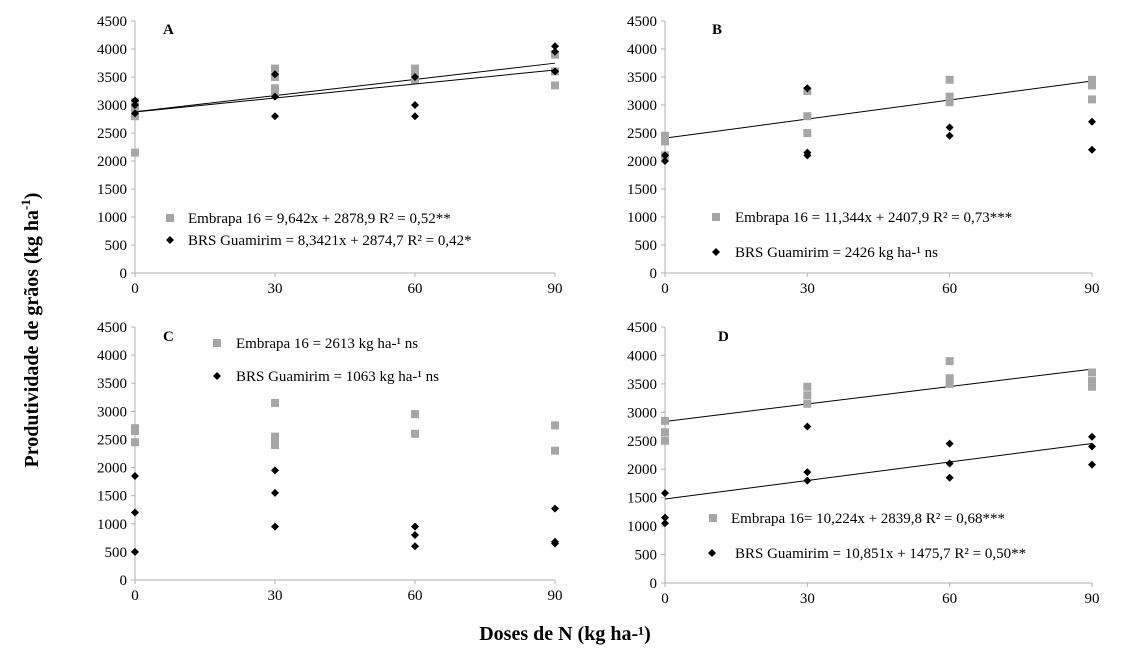 This screenshot has height=650, width=1132. I want to click on legend-label: BRS Guamirim = 1063 kg ha-¹ ns, so click(337, 377).